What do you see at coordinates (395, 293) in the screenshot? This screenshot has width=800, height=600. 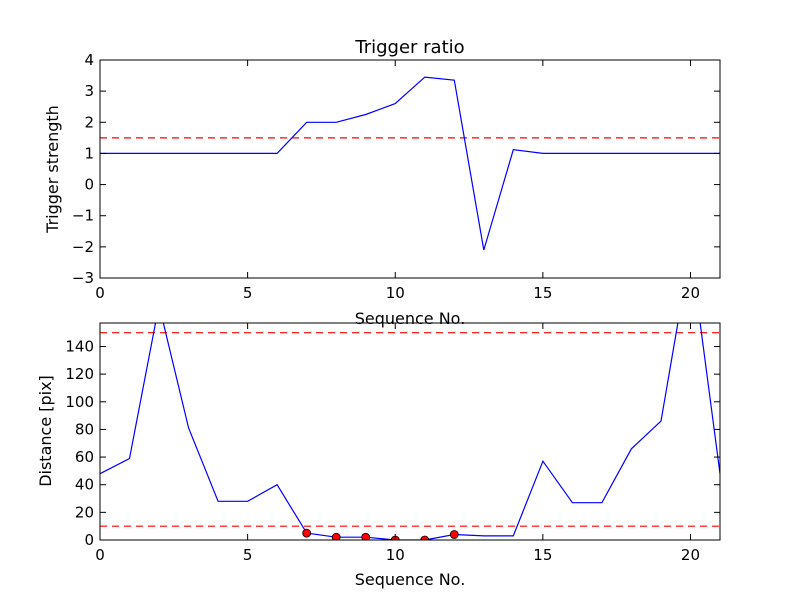 I see `top-xtick-label: 10` at bounding box center [395, 293].